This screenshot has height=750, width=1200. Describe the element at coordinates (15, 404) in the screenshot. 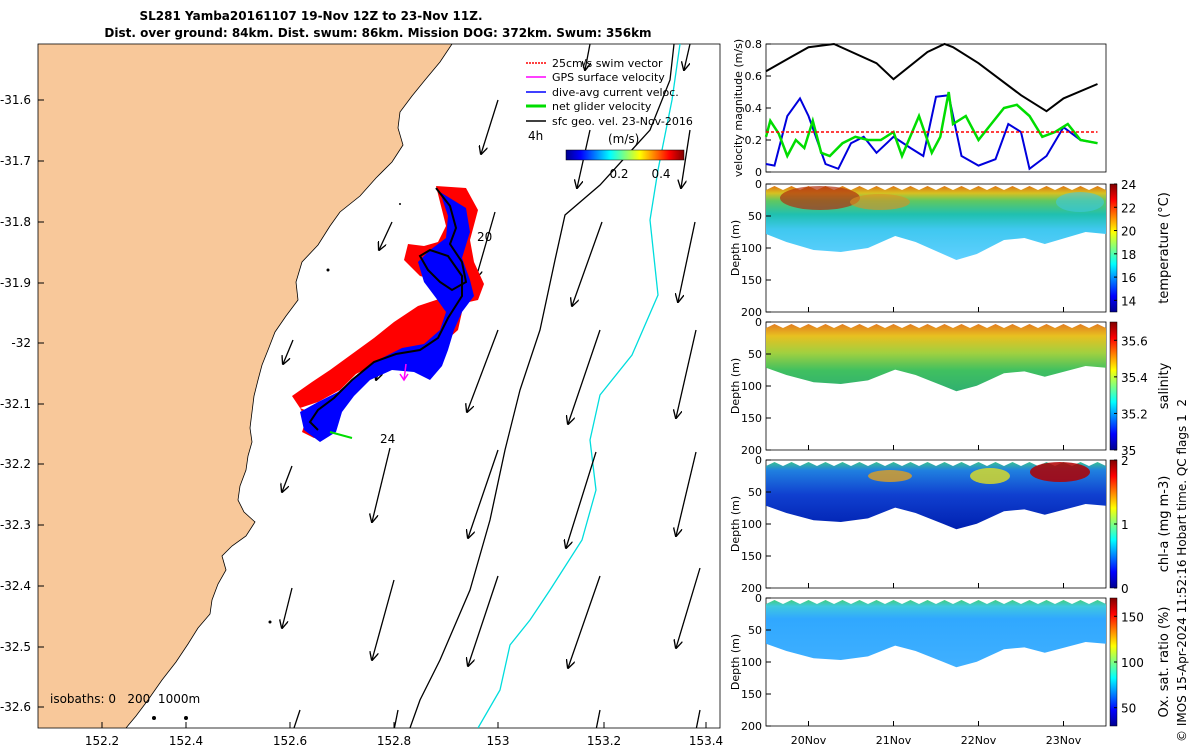

I see `map-y-tick-label: -32.1` at that location.